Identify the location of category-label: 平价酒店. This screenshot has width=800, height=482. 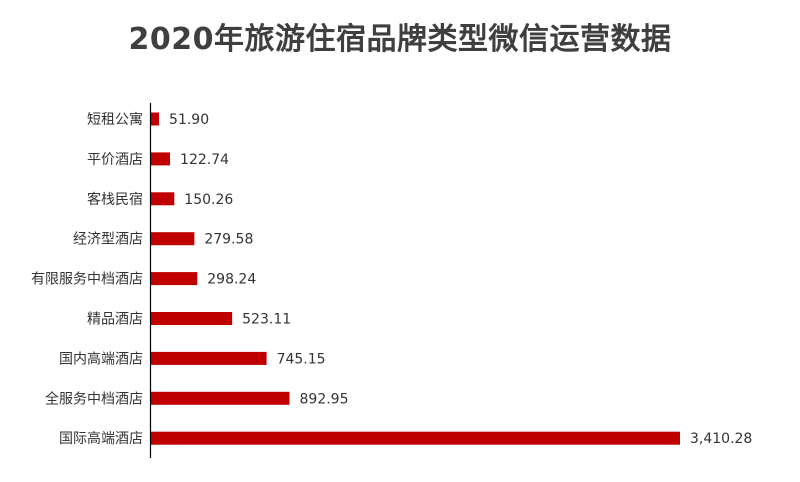
(115, 160).